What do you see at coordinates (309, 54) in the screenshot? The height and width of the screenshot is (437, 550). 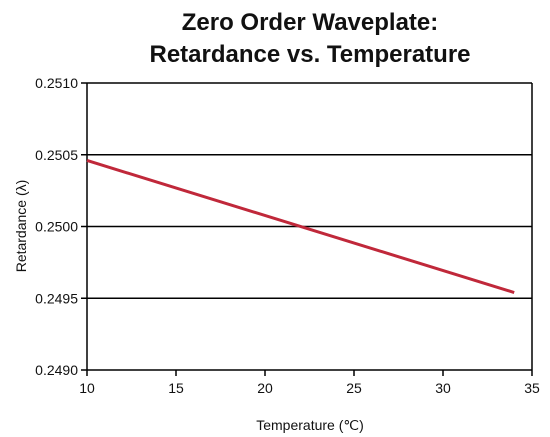 I see `chart-title-line-2: Retardance vs. Temperature` at bounding box center [309, 54].